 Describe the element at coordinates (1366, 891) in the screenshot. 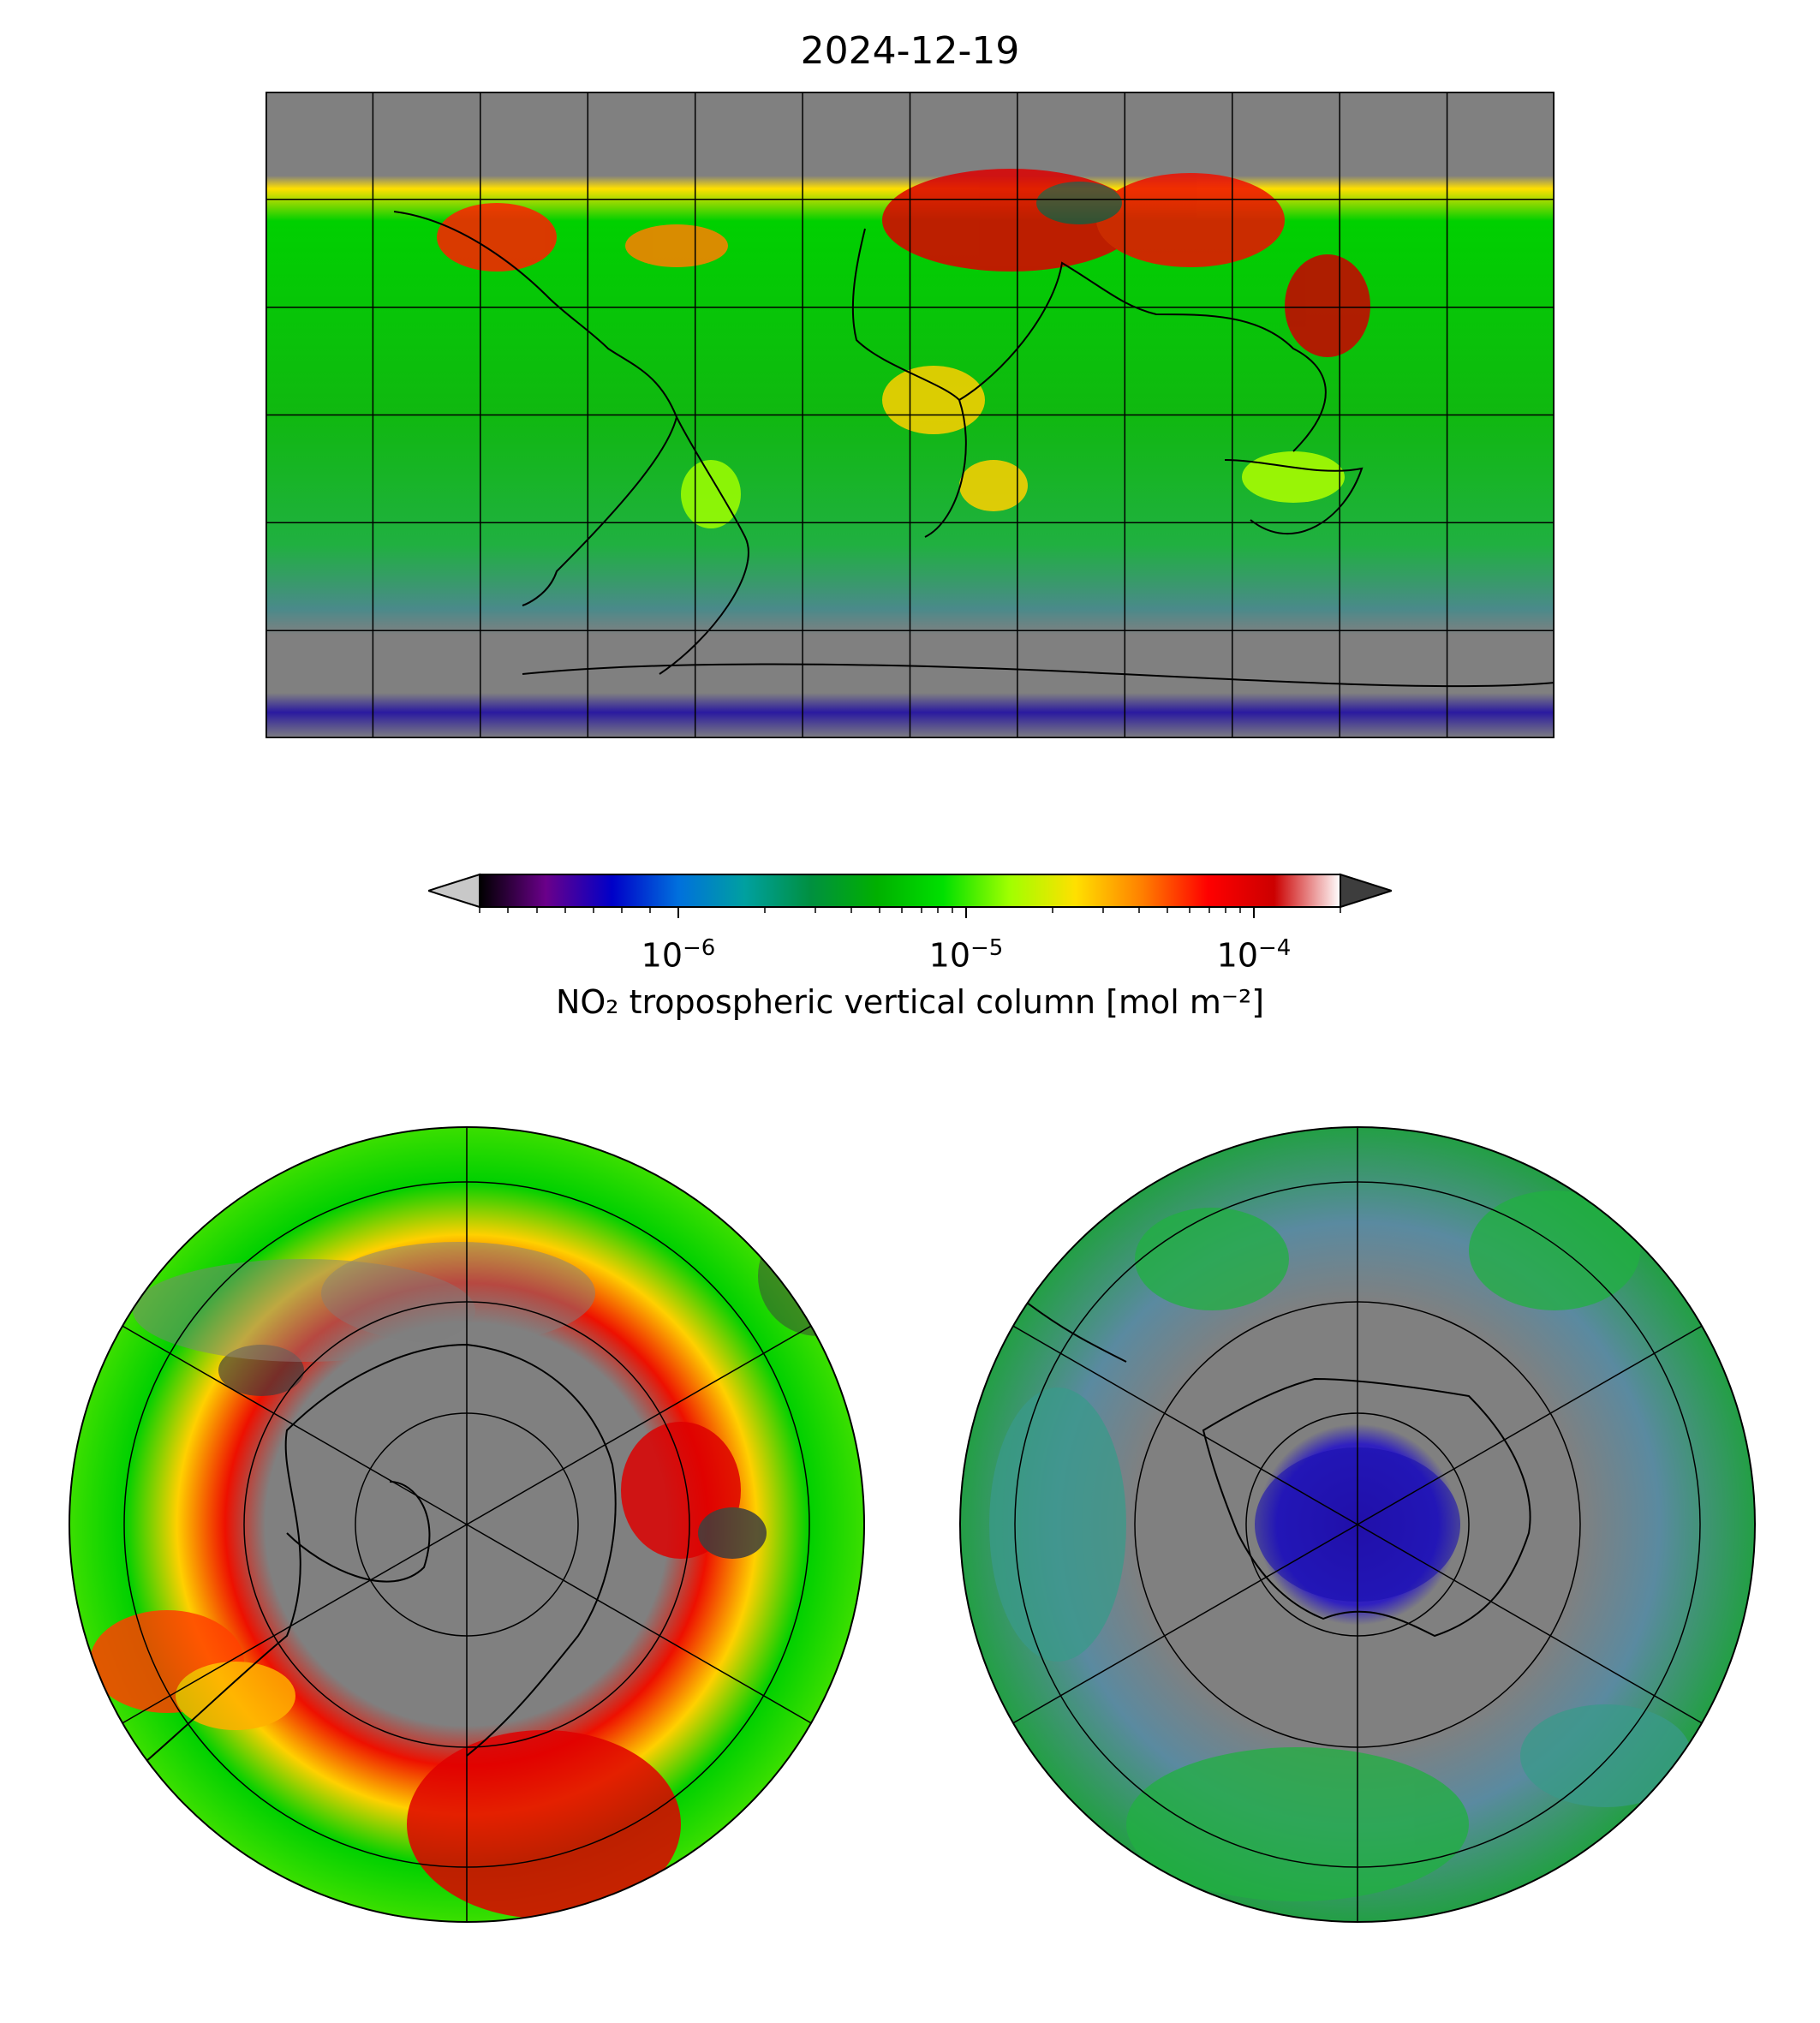

I see `colorbar-over-arrow` at that location.